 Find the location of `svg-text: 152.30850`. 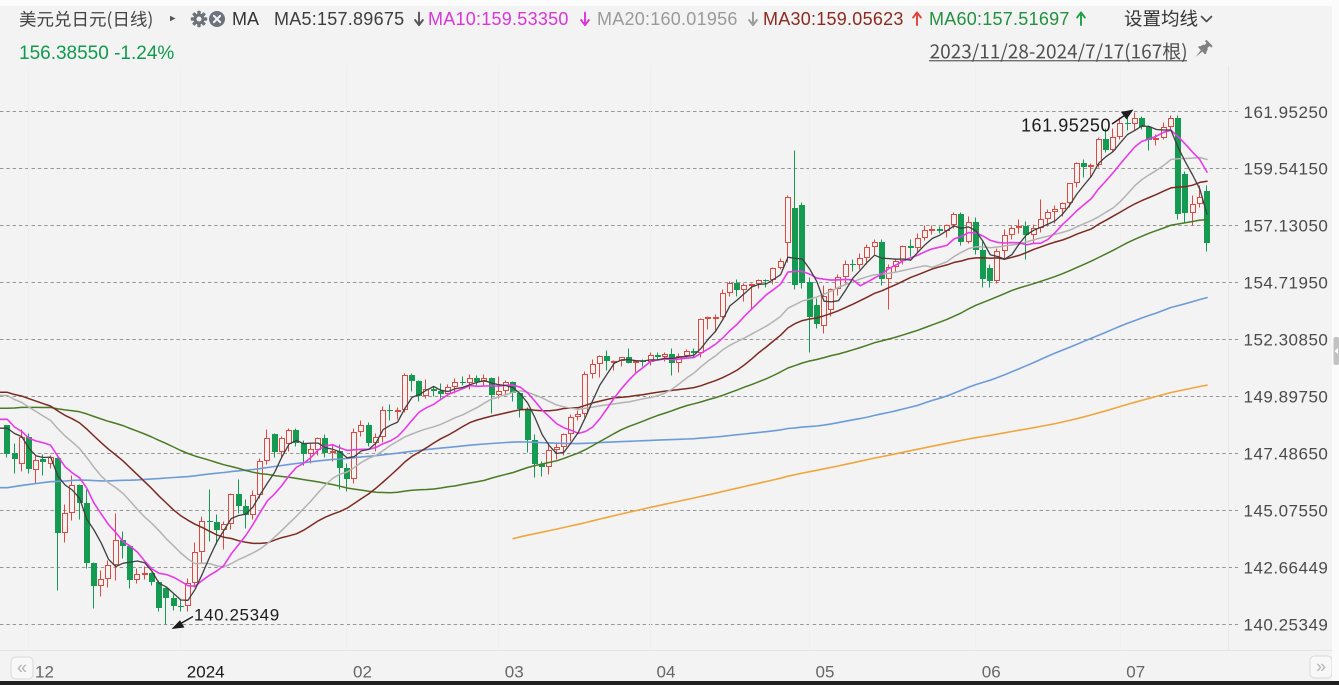

svg-text: 152.30850 is located at coordinates (1286, 340).